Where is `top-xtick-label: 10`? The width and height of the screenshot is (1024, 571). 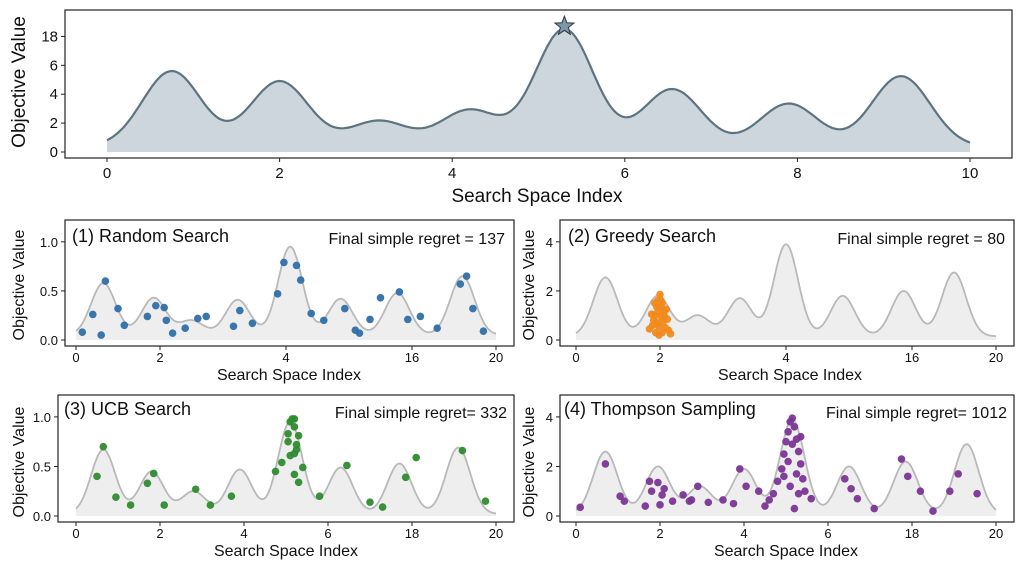
top-xtick-label: 10 is located at coordinates (970, 173).